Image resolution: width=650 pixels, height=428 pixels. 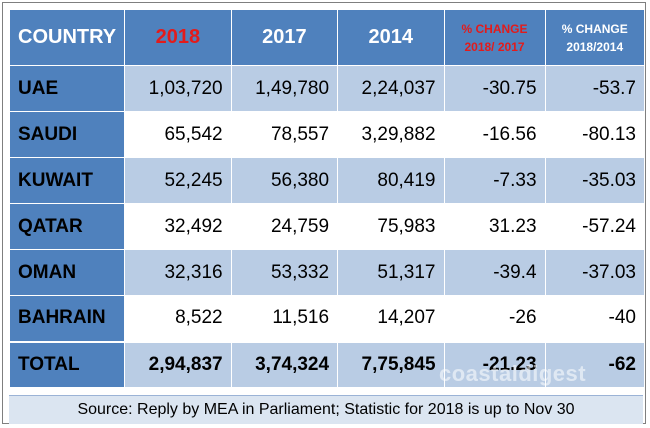 What do you see at coordinates (178, 88) in the screenshot?
I see `value-2018: 1,03,720` at bounding box center [178, 88].